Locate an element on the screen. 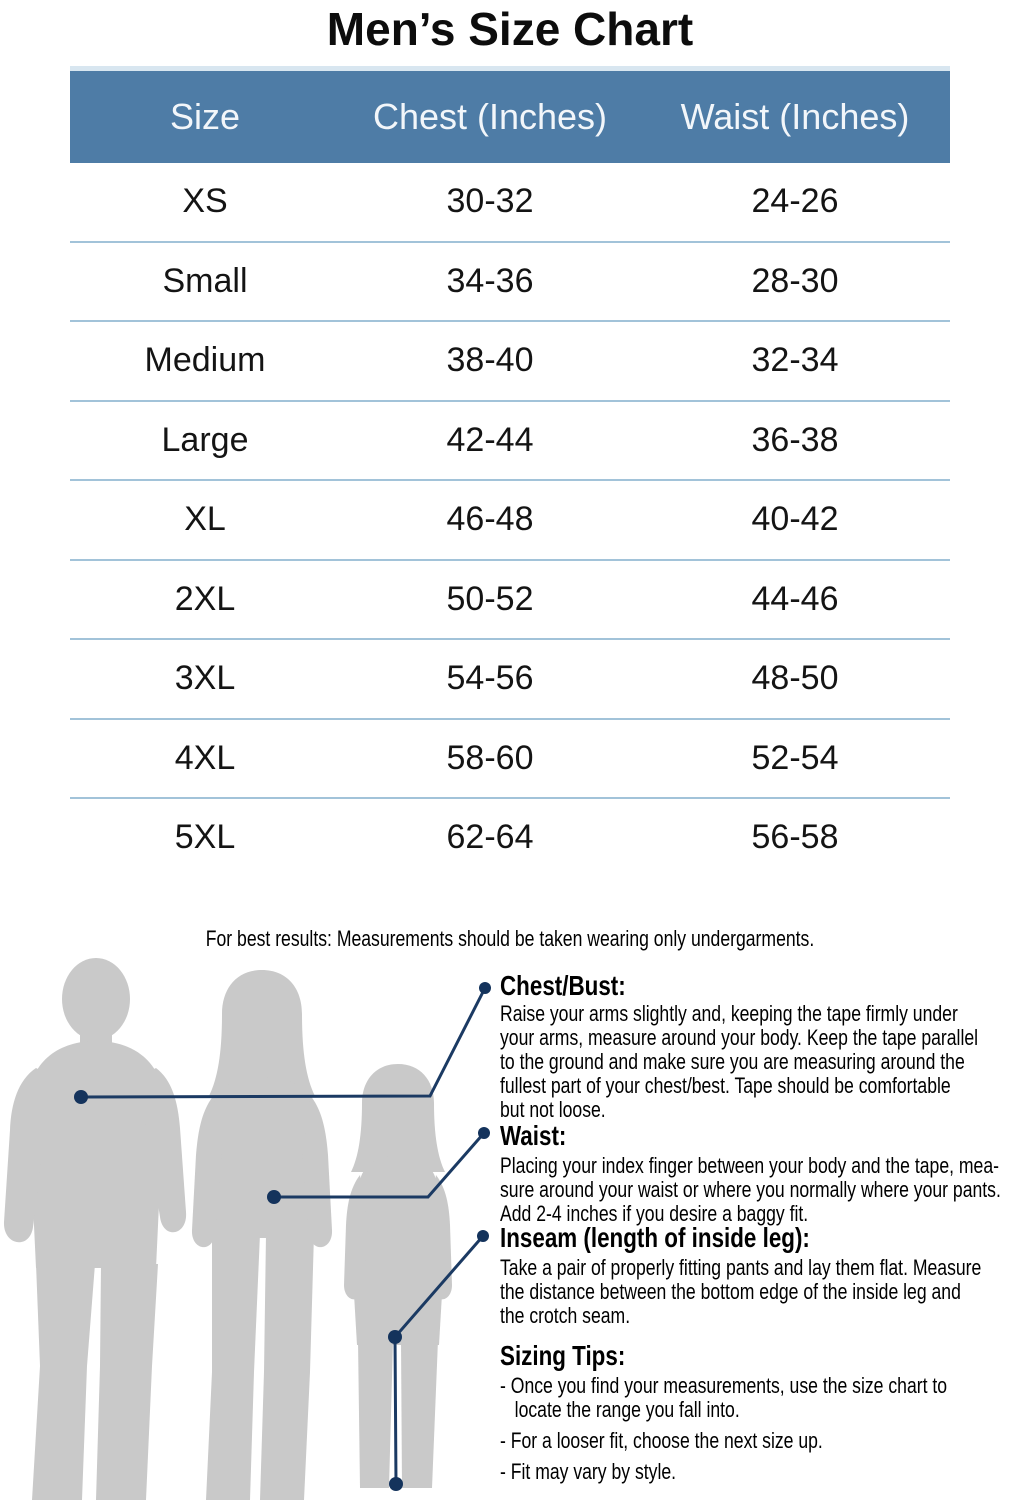 This screenshot has height=1500, width=1020. cell-waist: 52-54 is located at coordinates (795, 757).